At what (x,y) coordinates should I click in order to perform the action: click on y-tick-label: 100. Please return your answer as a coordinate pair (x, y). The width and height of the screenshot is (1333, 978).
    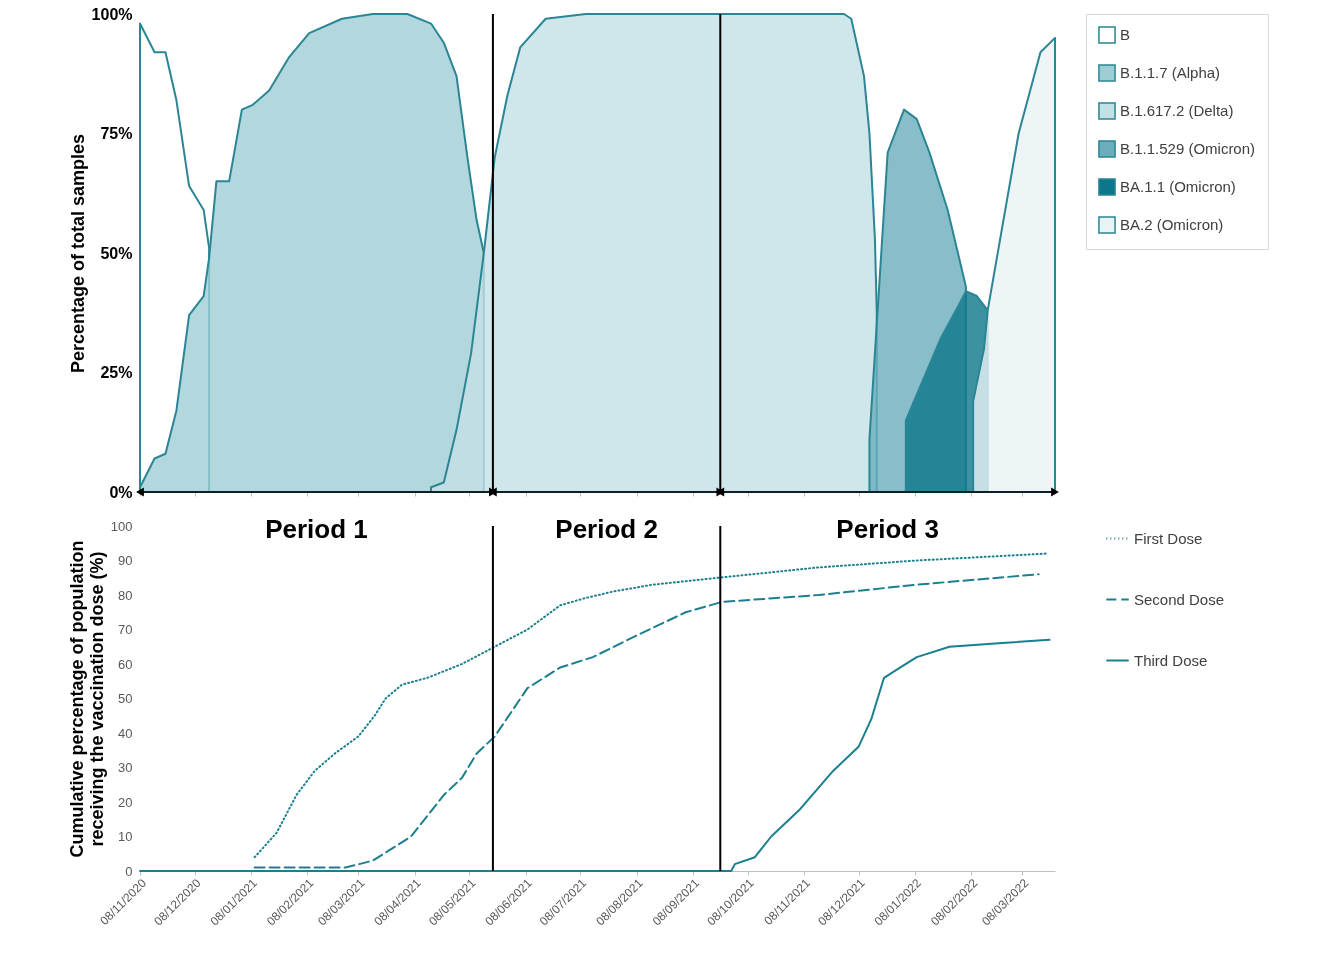
    Looking at the image, I should click on (121, 526).